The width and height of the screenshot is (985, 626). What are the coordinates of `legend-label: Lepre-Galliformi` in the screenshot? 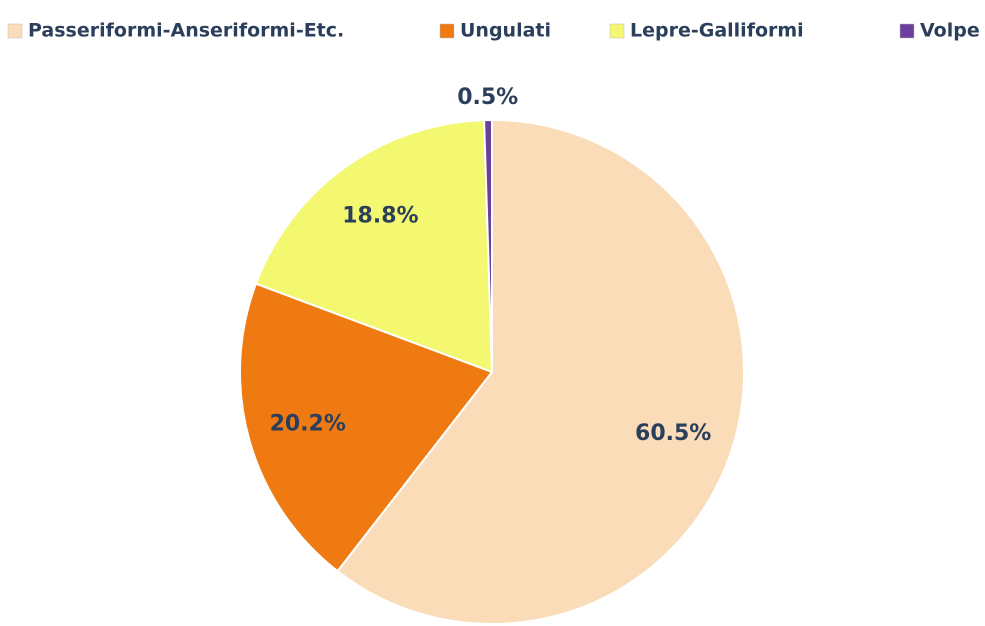 It's located at (717, 31).